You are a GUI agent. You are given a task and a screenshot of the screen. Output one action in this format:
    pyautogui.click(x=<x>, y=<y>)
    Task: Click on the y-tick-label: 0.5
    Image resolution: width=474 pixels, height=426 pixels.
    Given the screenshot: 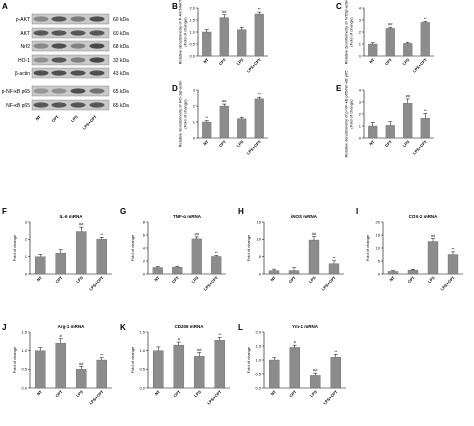 What is the action you would take?
    pyautogui.click(x=142, y=369)
    